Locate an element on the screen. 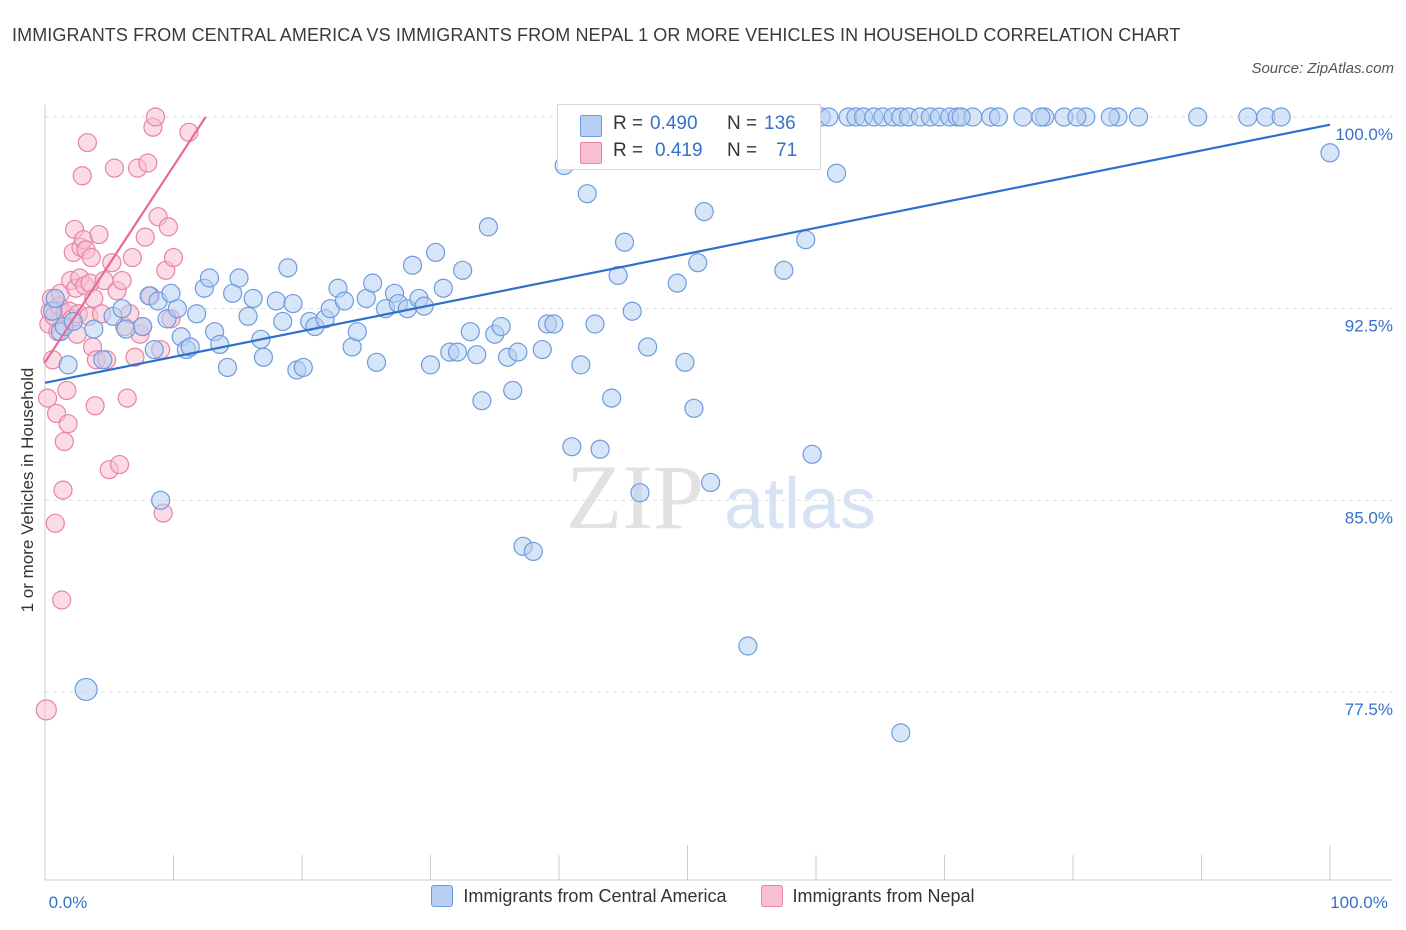  x-tick-label: 100.0% is located at coordinates (1359, 902).